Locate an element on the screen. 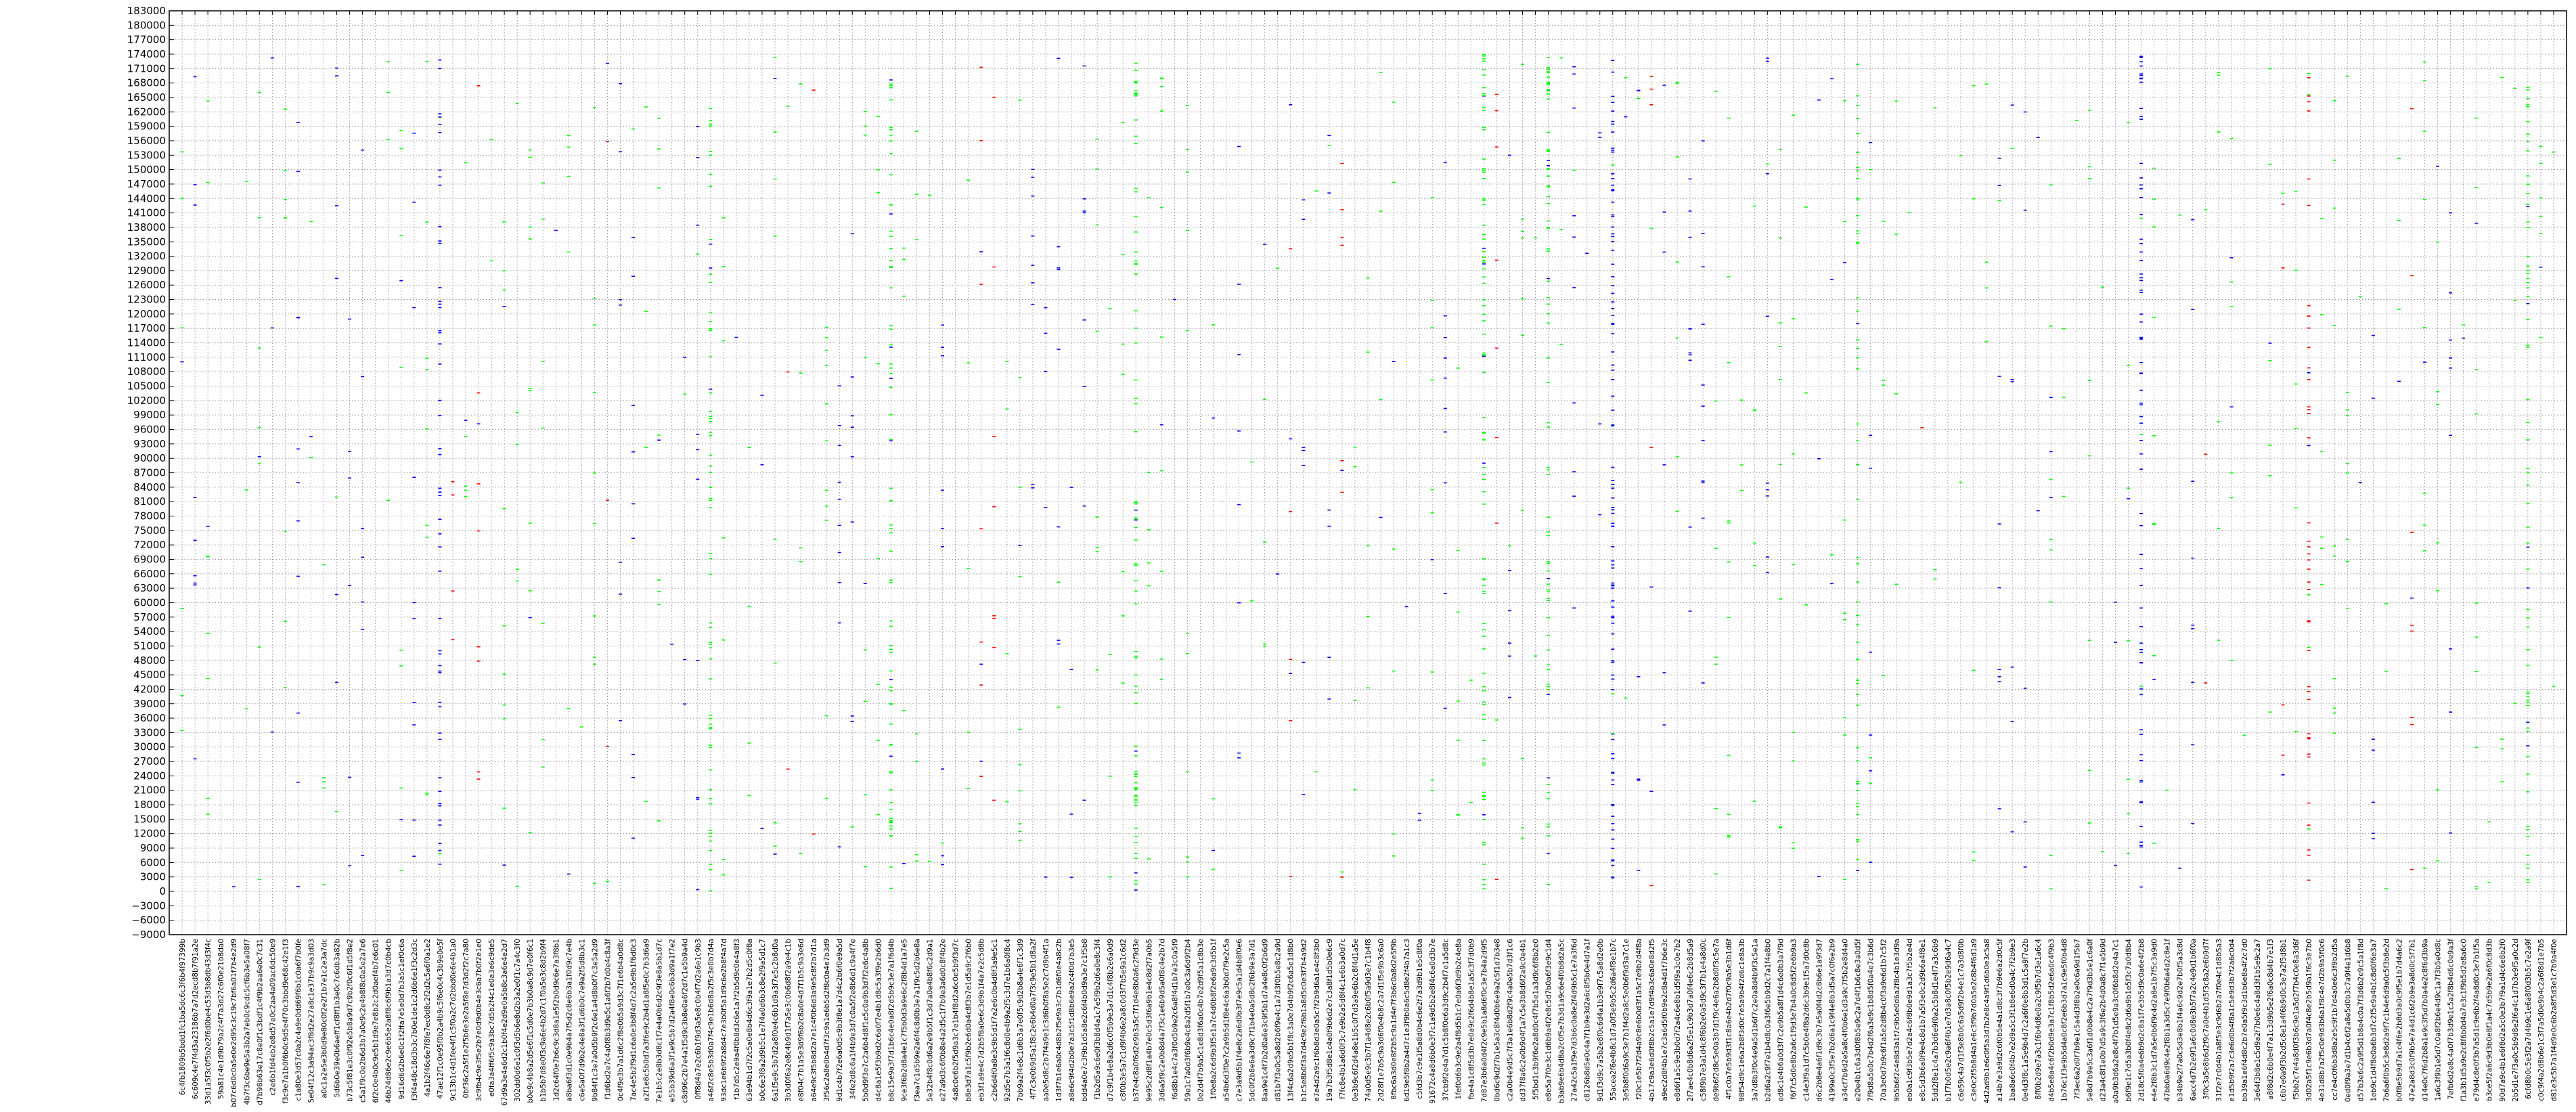 The height and width of the screenshot is (1112, 2576). x-tick-label: 59e1c7a0d3f6b9e4c8a2d5f1b7e0c3a6d9f2b4 is located at coordinates (1188, 1021).